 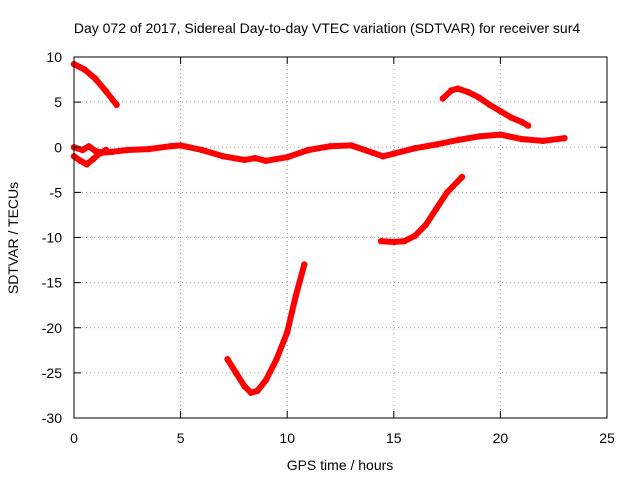 I want to click on x-tick-label: 0, so click(x=74, y=438).